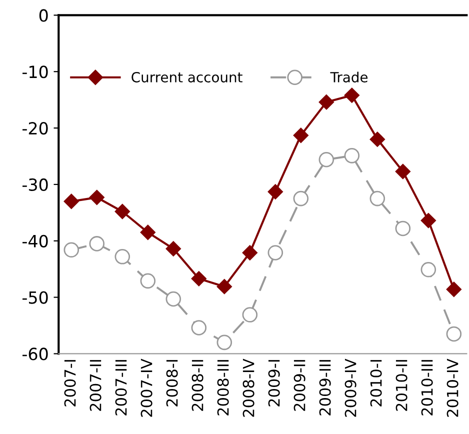  I want to click on y-tick-label: -30, so click(35, 185).